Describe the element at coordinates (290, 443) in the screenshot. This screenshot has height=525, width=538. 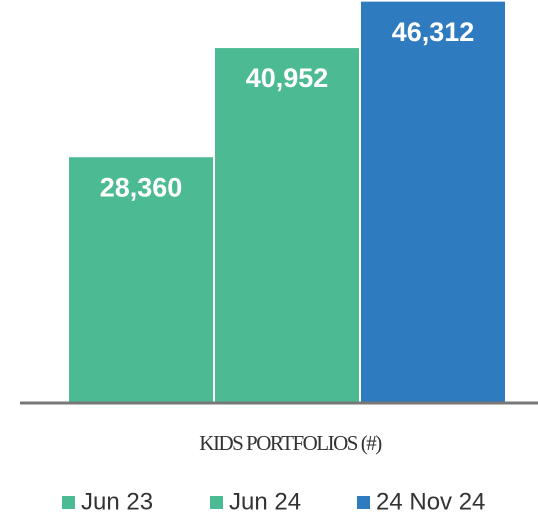
I see `x-axis-label: KIDS PORTFOLIOS (#)` at that location.